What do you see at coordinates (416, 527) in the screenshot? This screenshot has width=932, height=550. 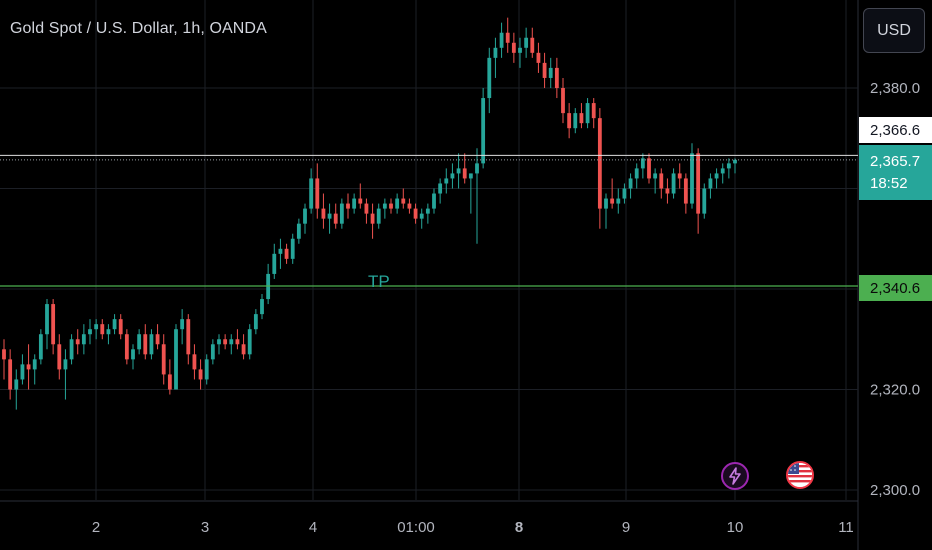 I see `time-axis-label: 01:00` at bounding box center [416, 527].